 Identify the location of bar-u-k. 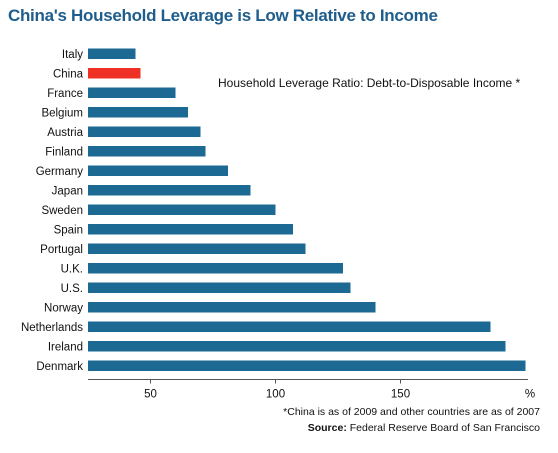
(215, 268).